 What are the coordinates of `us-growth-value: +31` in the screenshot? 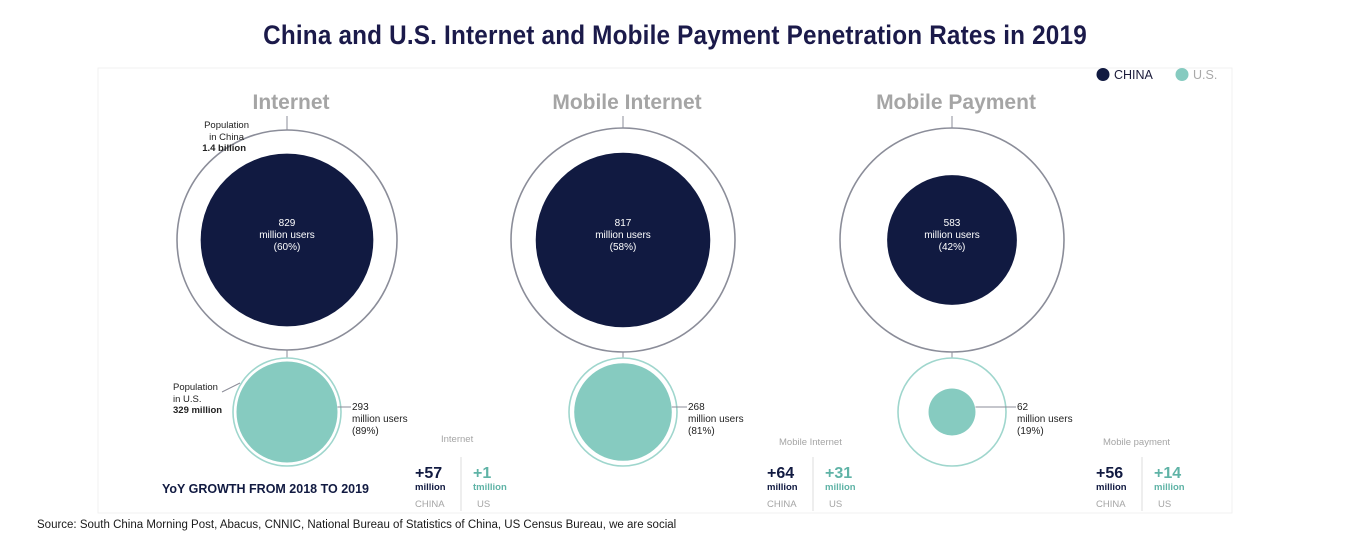 It's located at (838, 473).